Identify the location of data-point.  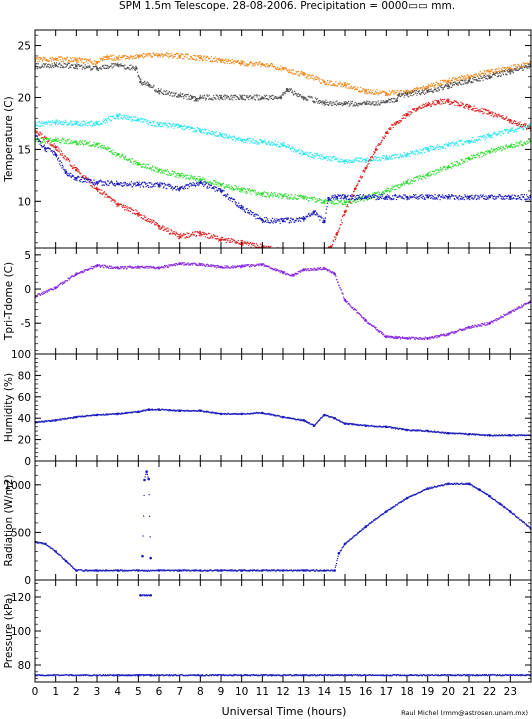
(328, 198).